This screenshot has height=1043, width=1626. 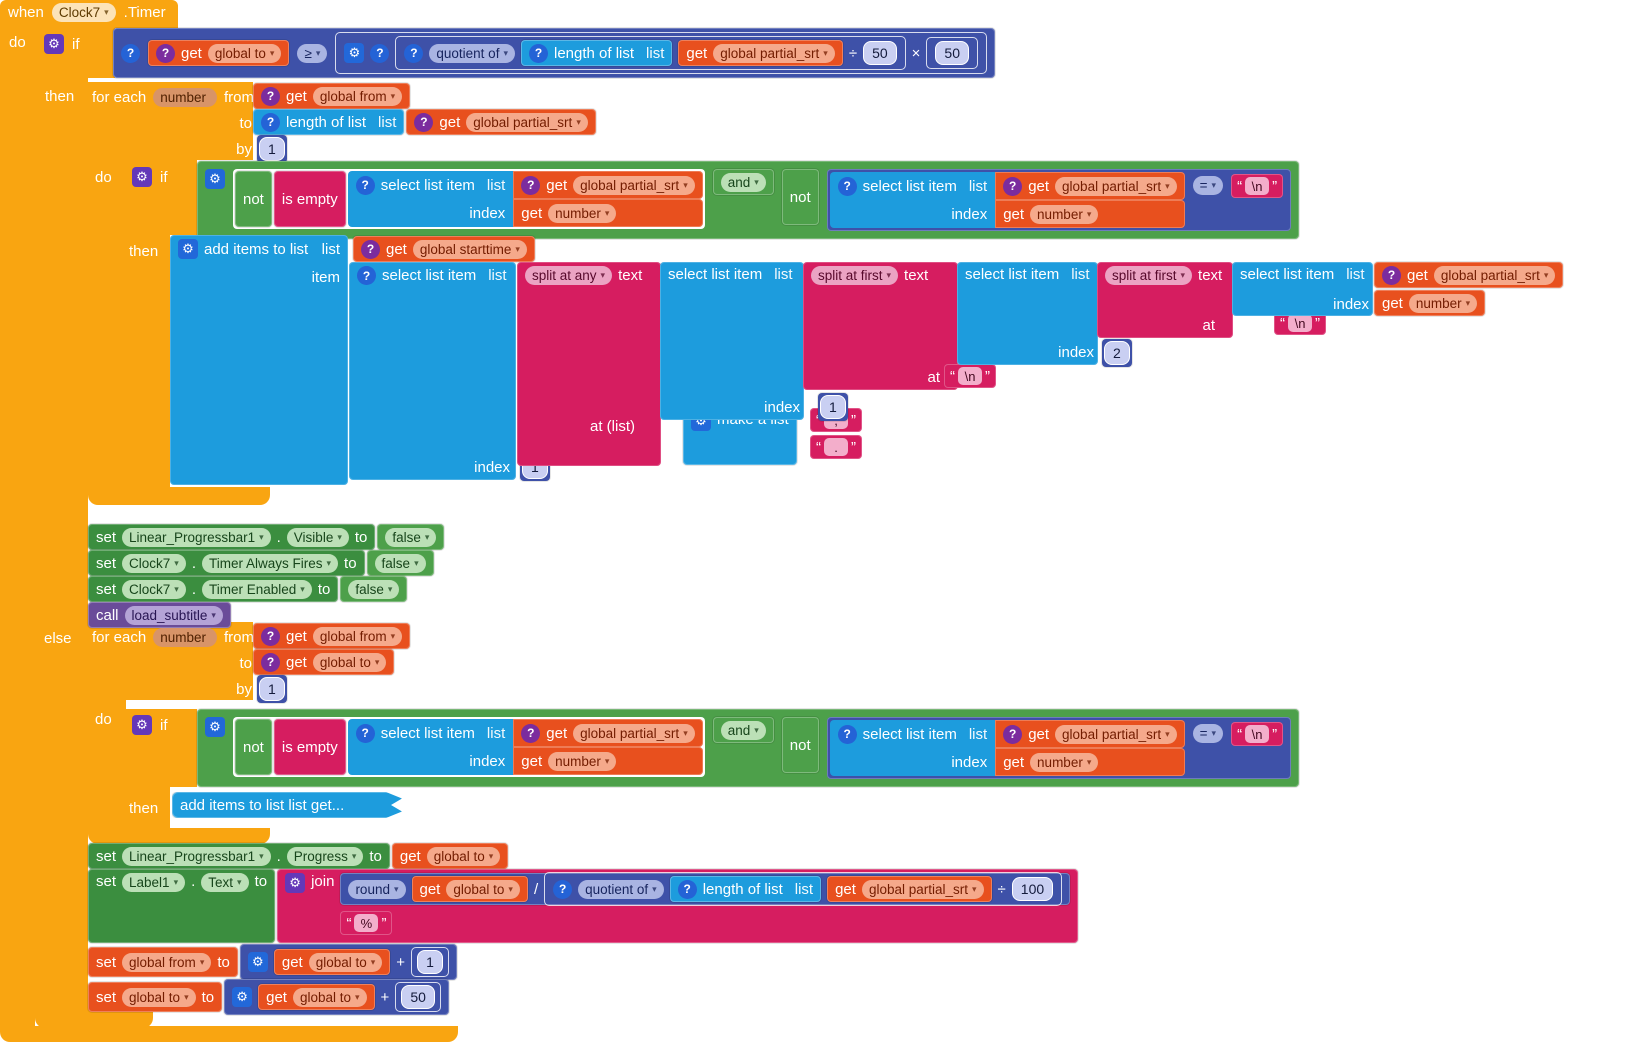 What do you see at coordinates (17, 527) in the screenshot?
I see `when-block-spine` at bounding box center [17, 527].